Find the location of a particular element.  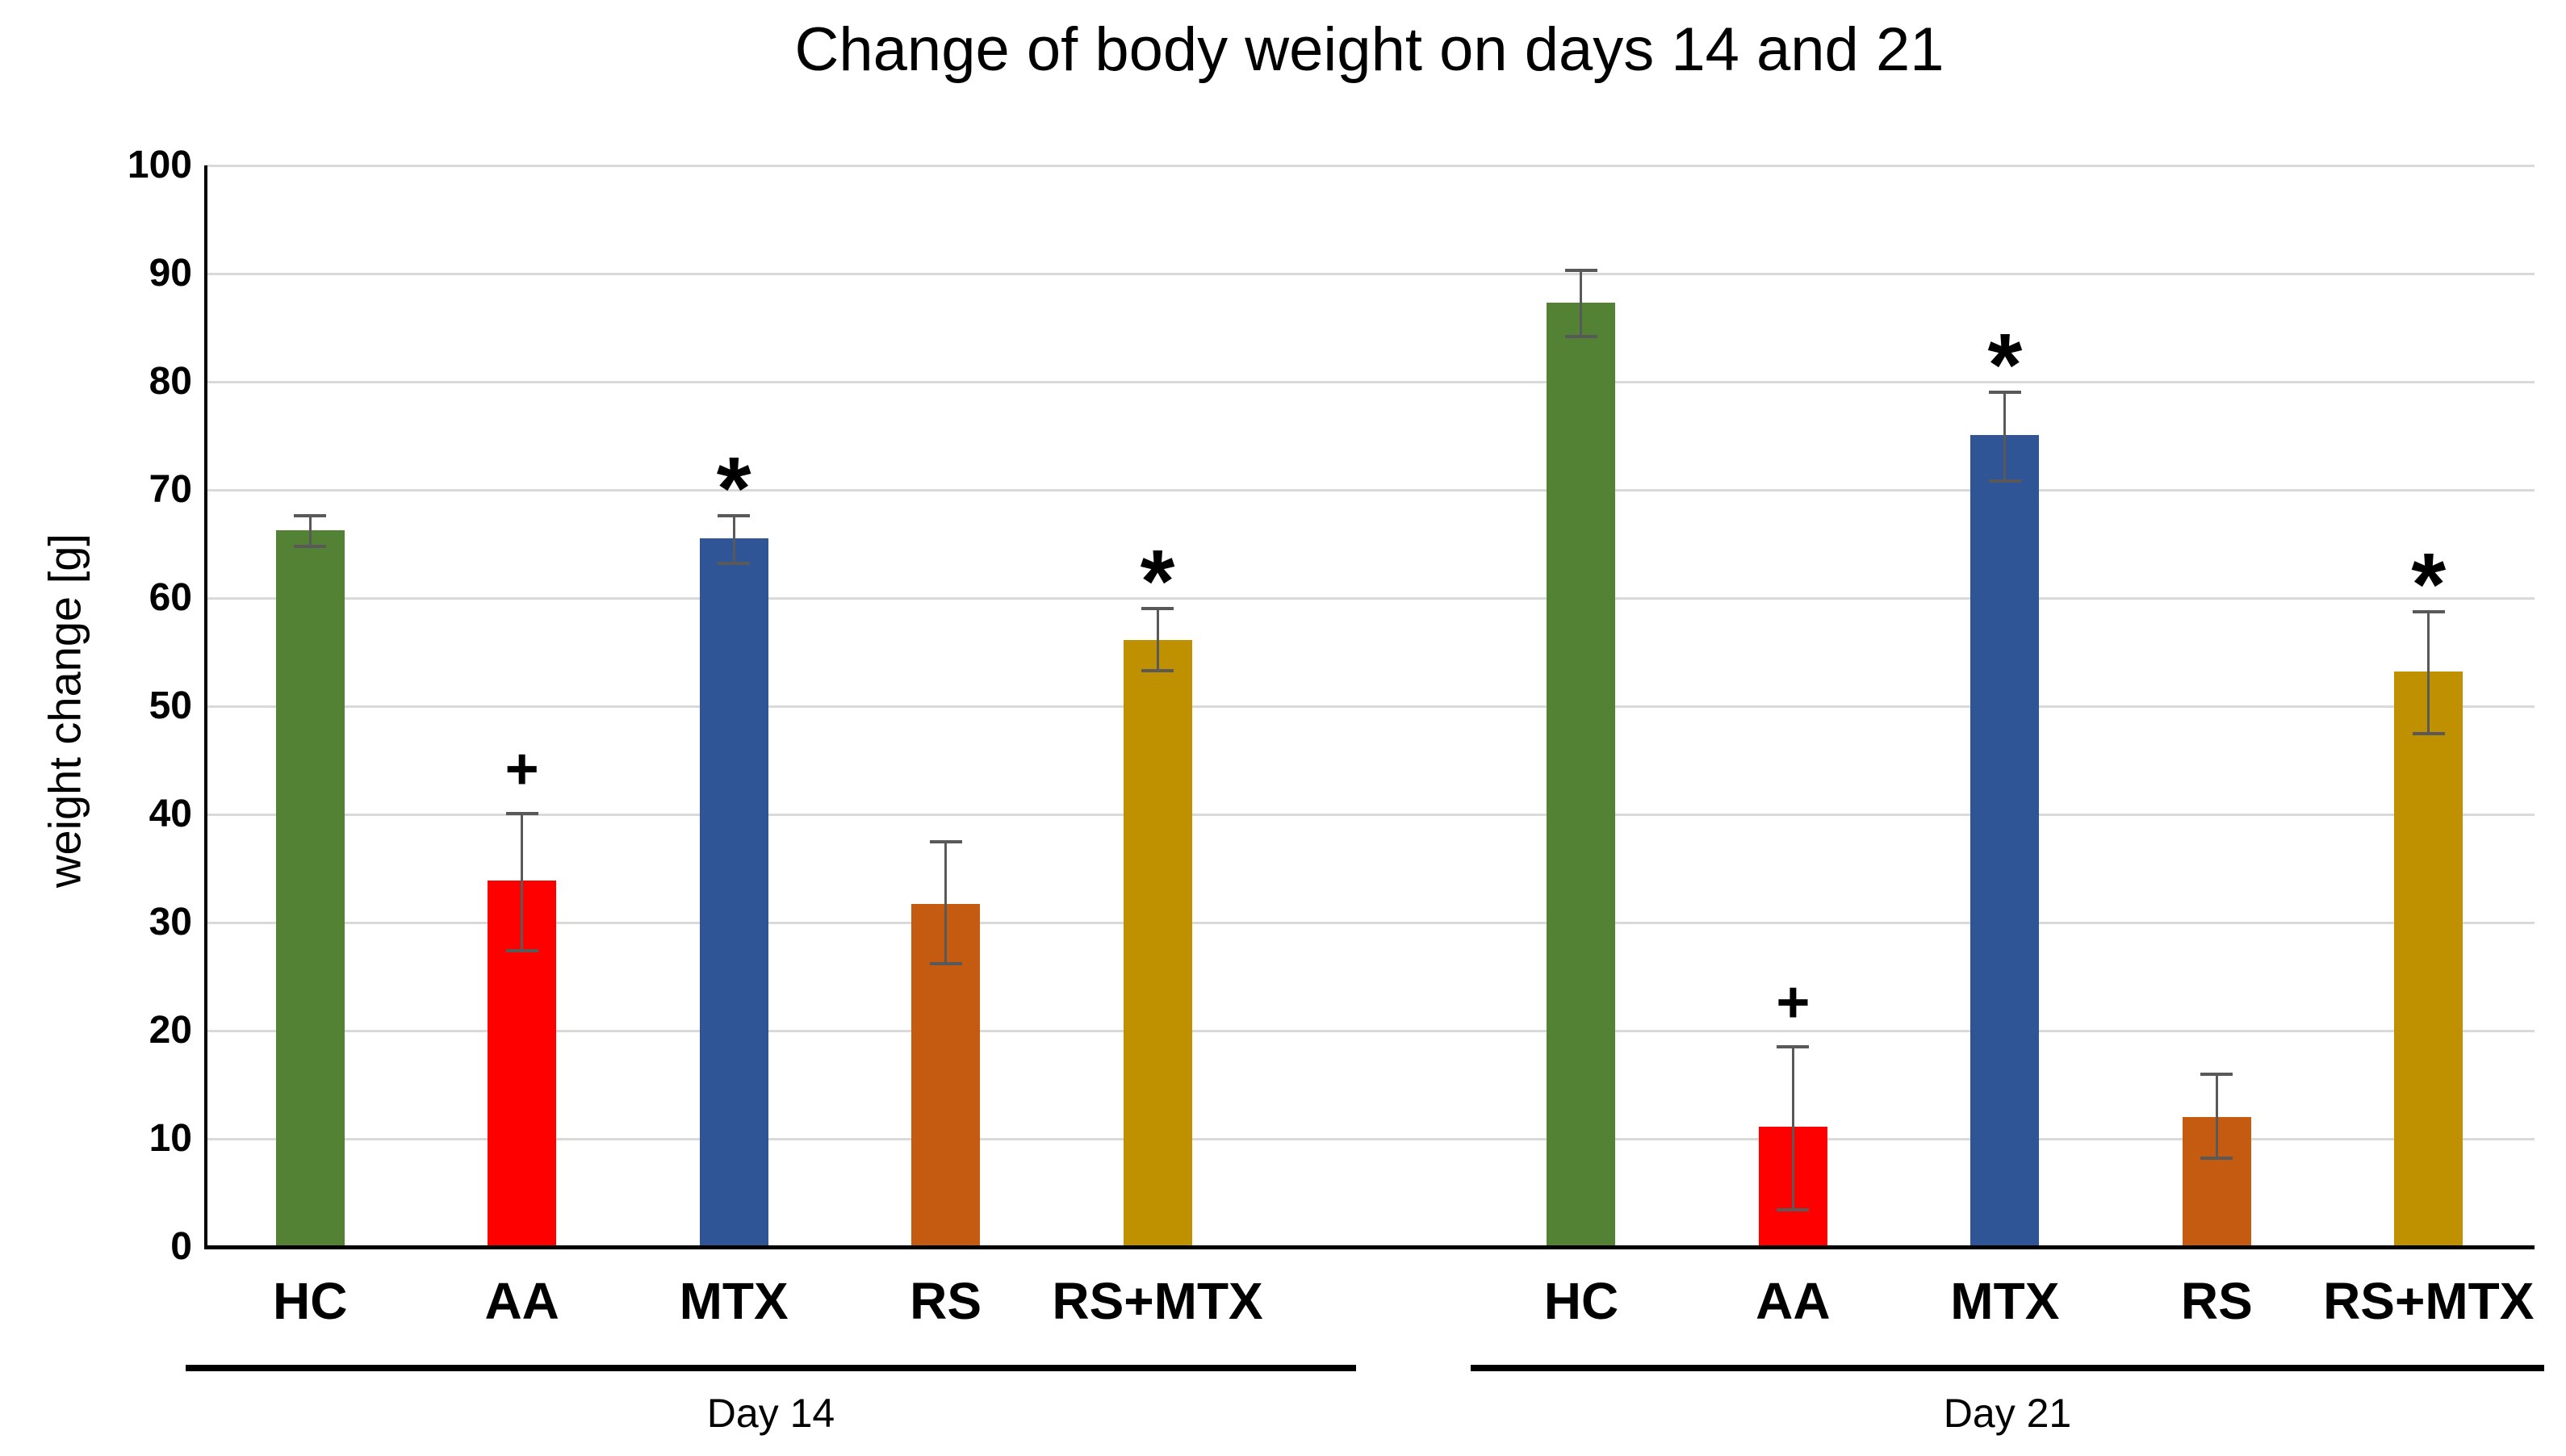

y-tick-label-0: 0 is located at coordinates (181, 1247).